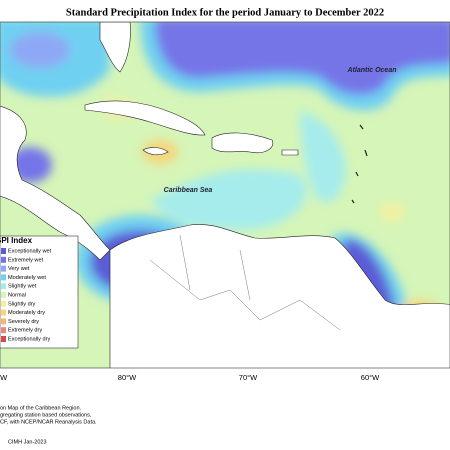 This screenshot has width=450, height=450. I want to click on legend-label: Moderately wet, so click(27, 278).